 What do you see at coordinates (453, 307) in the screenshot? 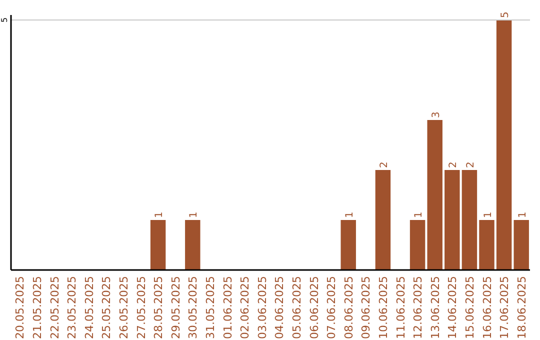
I see `x-tick-label: 14.06.2025` at bounding box center [453, 307].